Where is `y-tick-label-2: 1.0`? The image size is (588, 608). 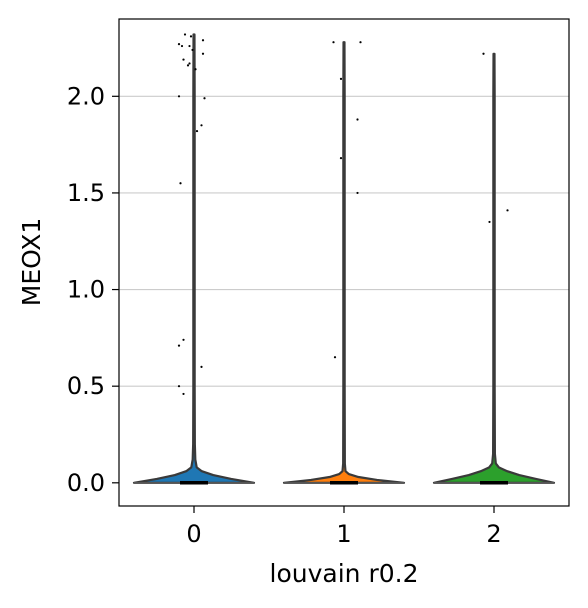 y-tick-label-2: 1.0 is located at coordinates (86, 290).